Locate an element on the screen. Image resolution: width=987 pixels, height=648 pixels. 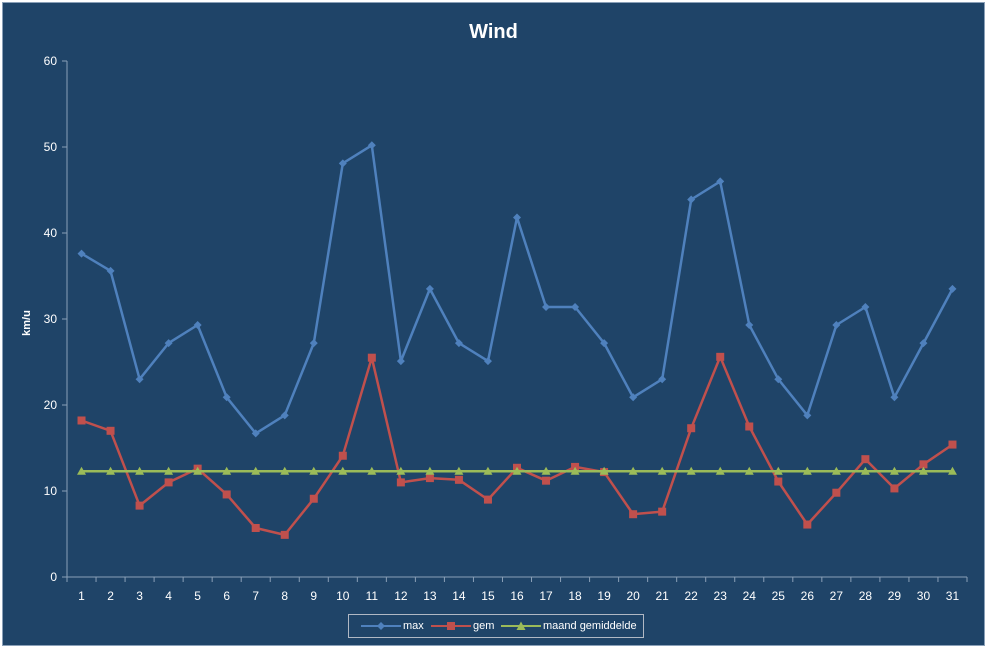
x-tick-label: 17 is located at coordinates (546, 596).